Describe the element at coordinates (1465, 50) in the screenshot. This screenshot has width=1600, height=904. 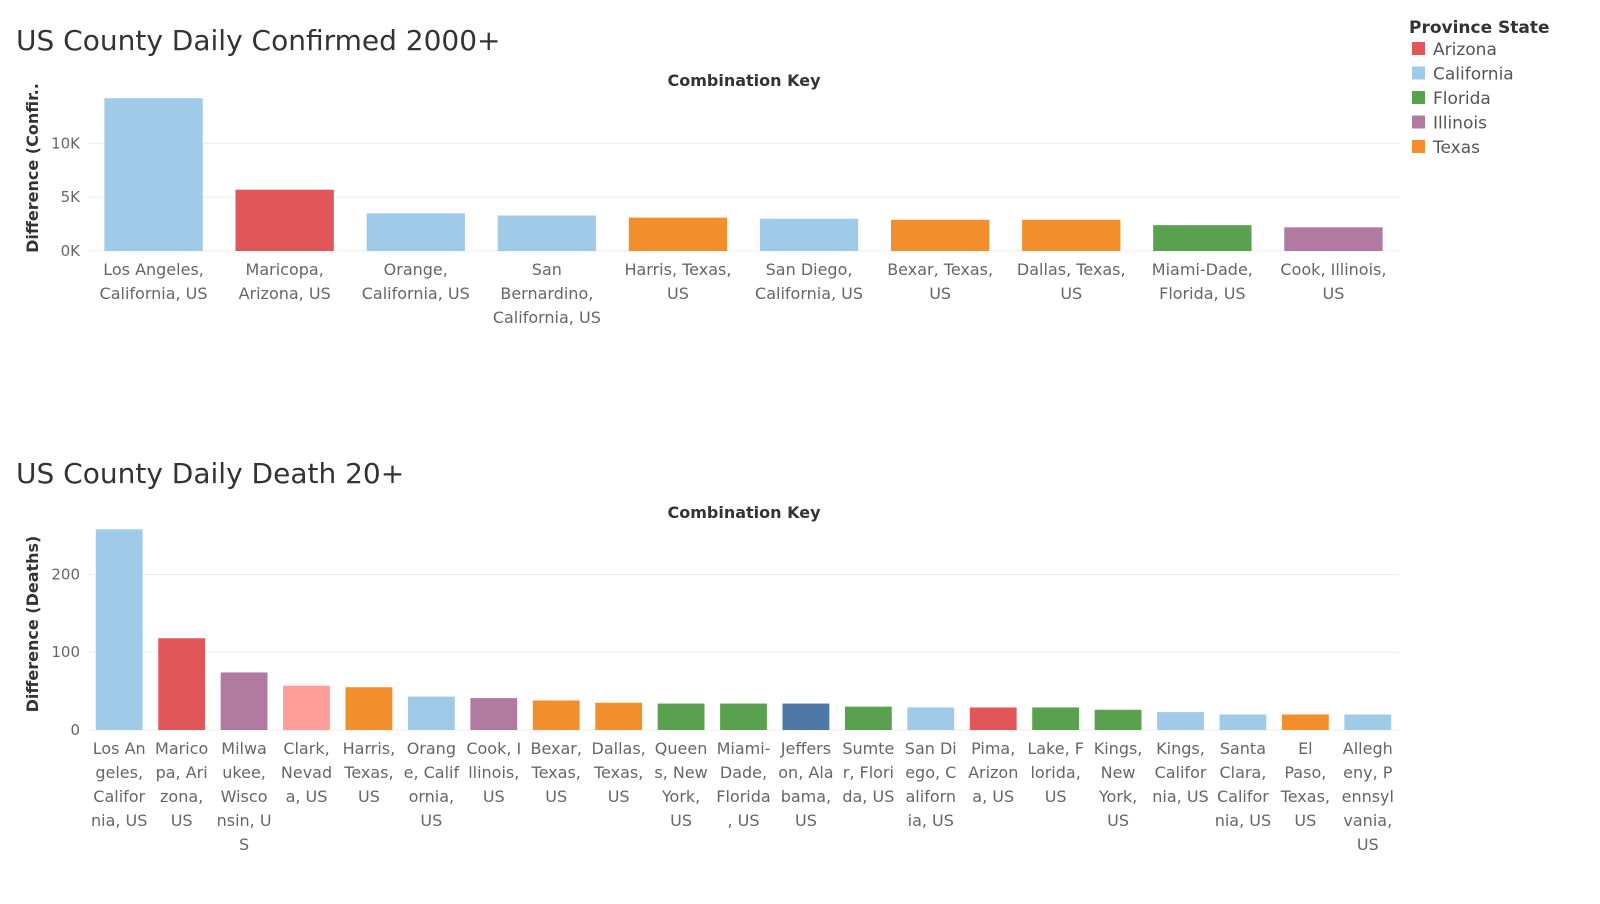
I see `legend-label: Arizona` at that location.